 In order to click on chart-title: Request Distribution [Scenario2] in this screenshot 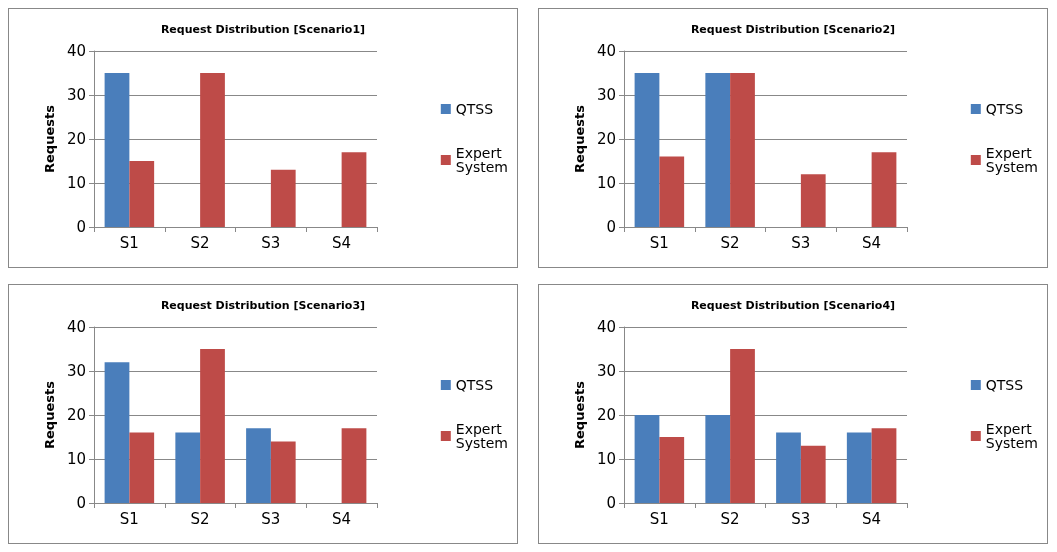, I will do `click(793, 29)`.